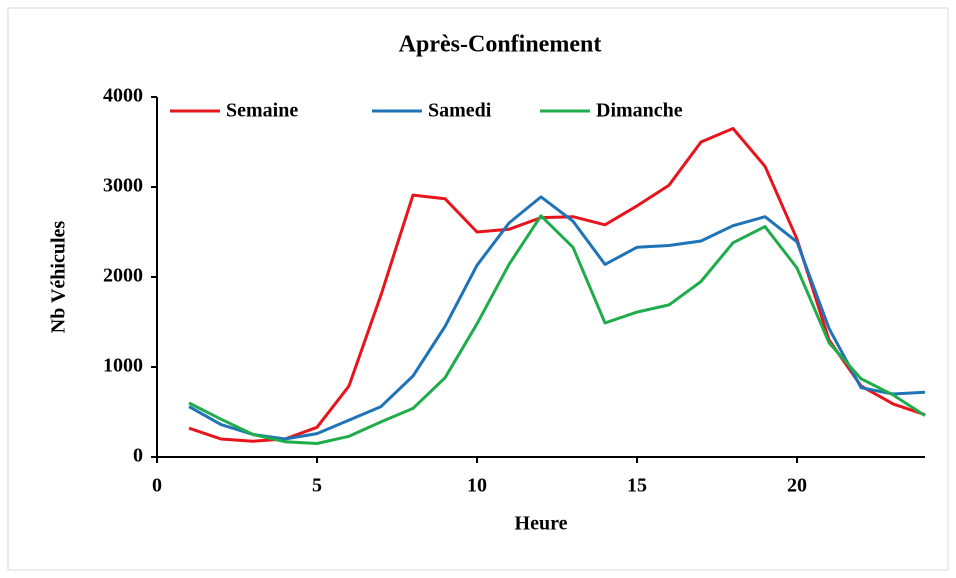 The height and width of the screenshot is (578, 956). What do you see at coordinates (138, 456) in the screenshot?
I see `y-tick-label: 0` at bounding box center [138, 456].